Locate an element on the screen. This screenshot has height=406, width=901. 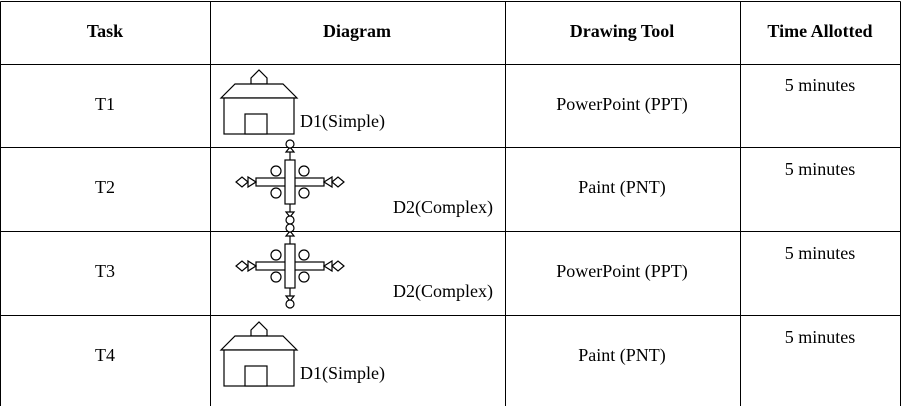
header-cell: Drawing Tool is located at coordinates (622, 31).